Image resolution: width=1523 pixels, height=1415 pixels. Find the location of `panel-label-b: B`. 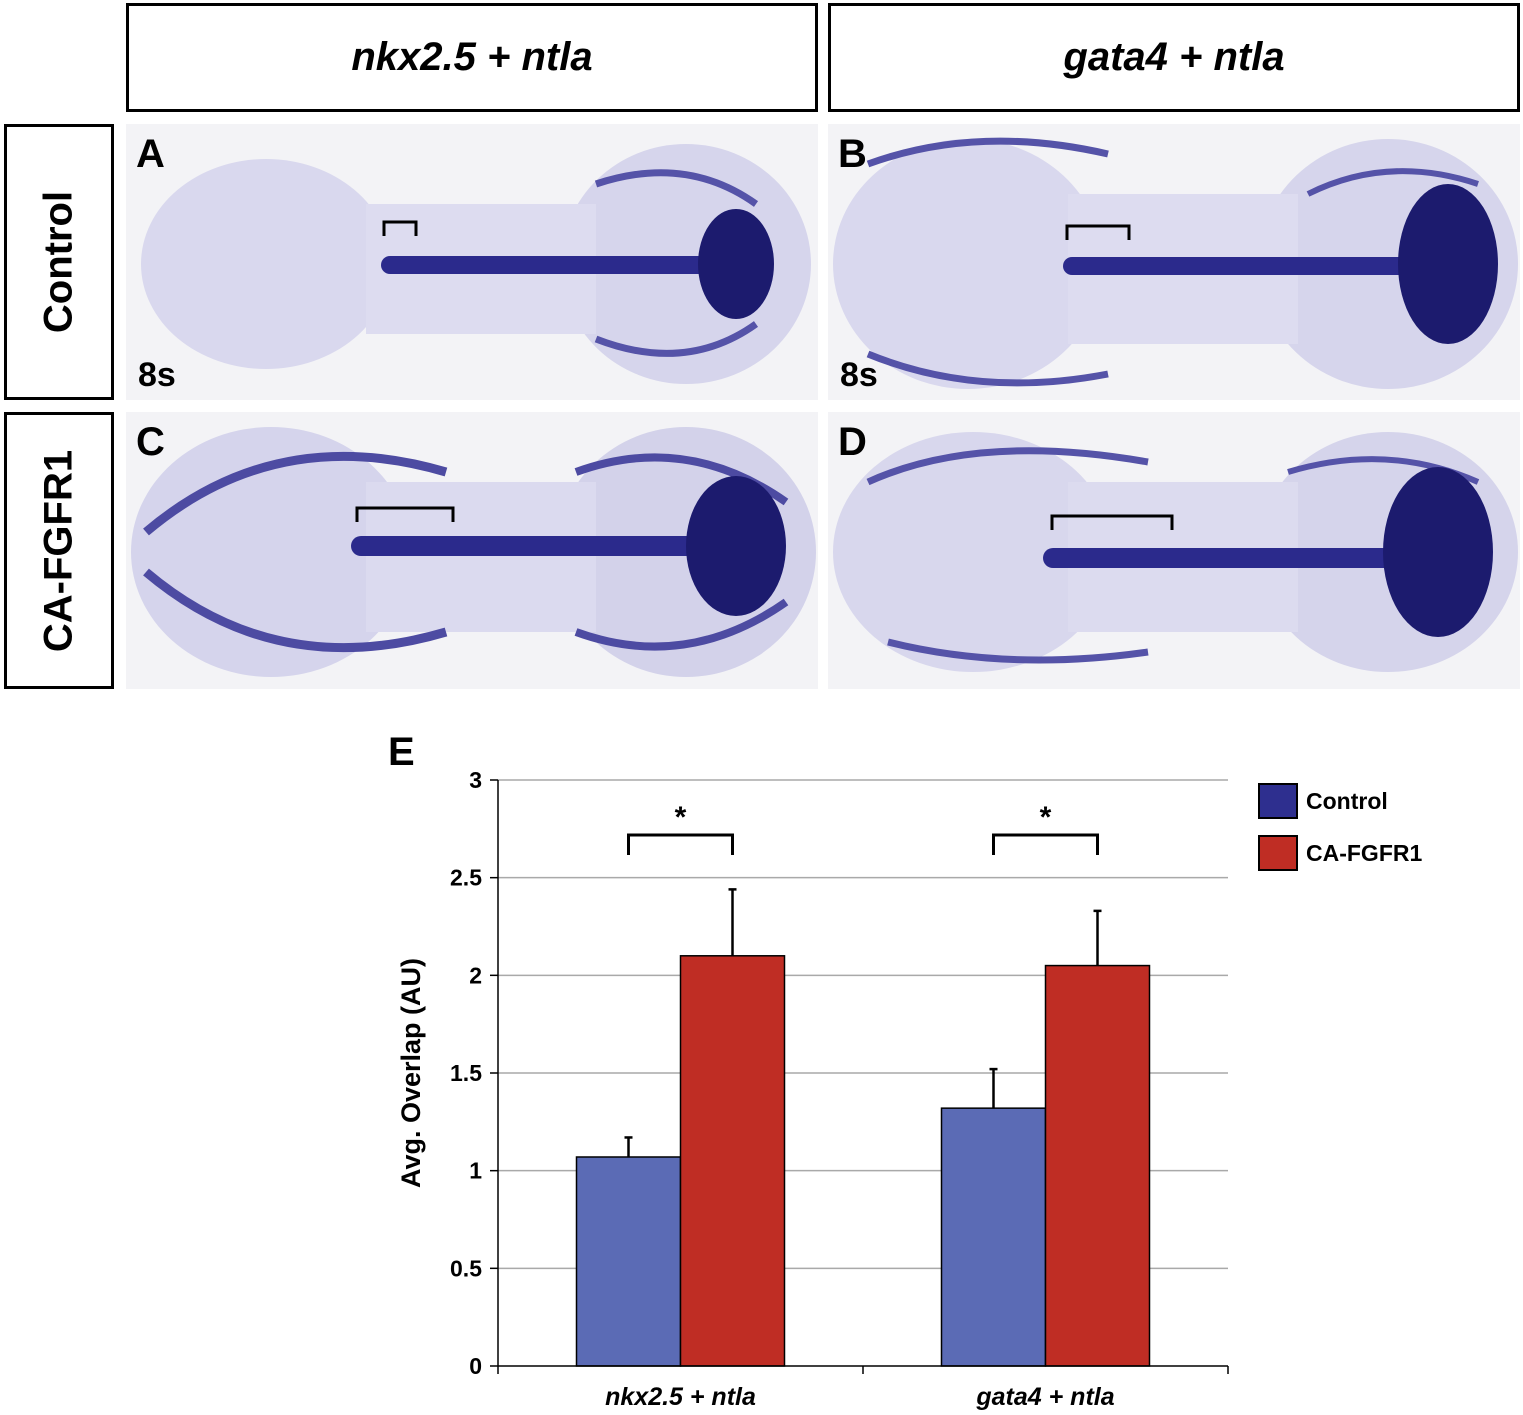

panel-label-b: B is located at coordinates (852, 154).